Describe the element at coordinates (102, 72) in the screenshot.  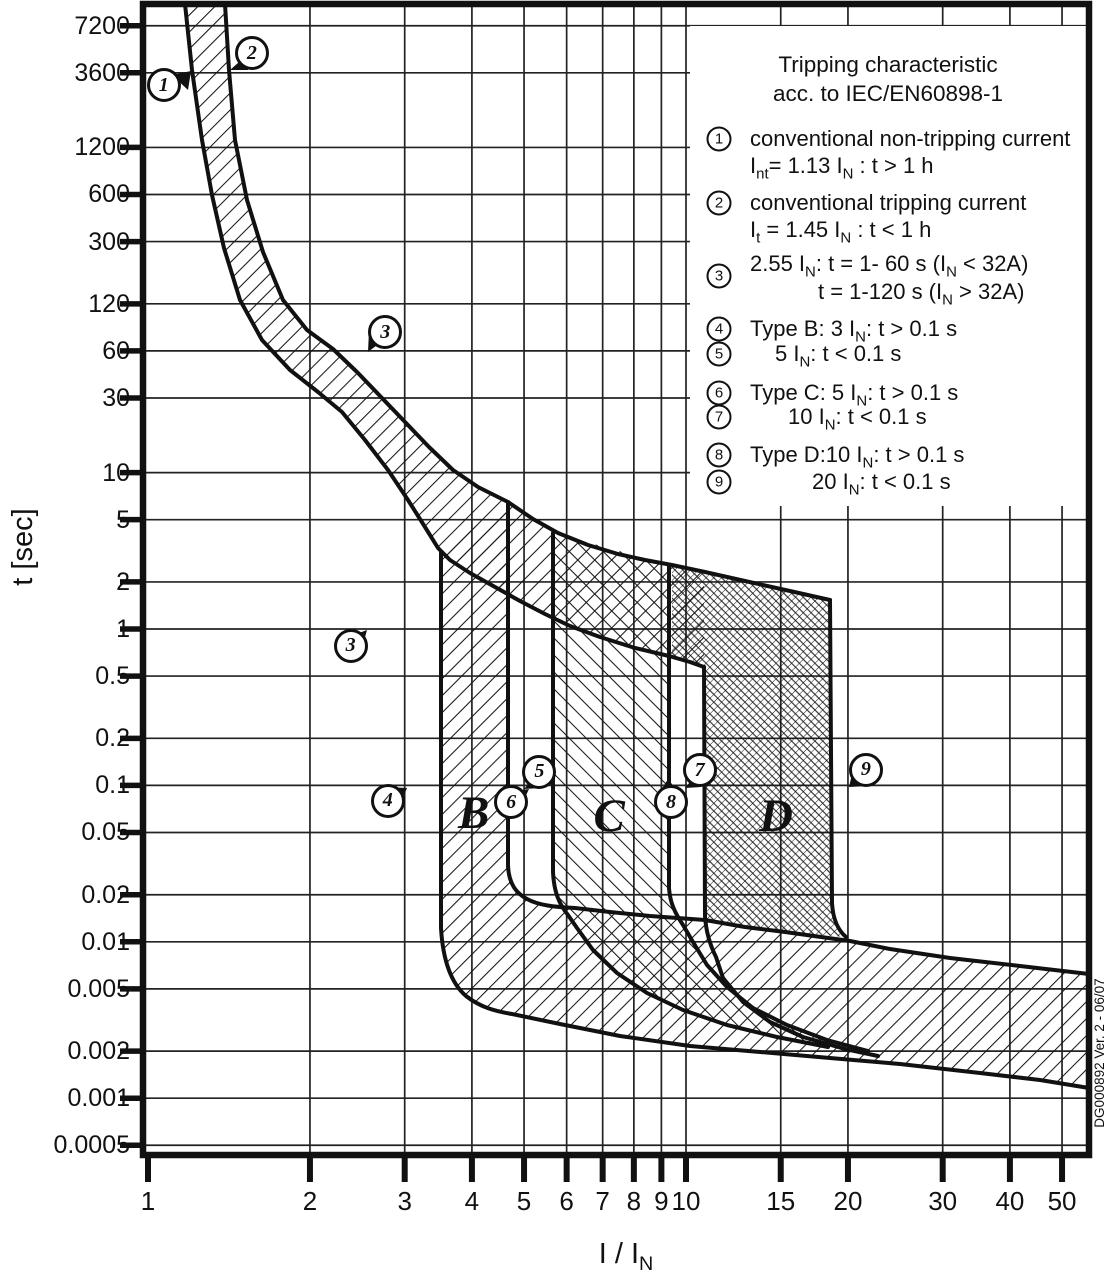
I see `y-tick-label: 3600` at that location.